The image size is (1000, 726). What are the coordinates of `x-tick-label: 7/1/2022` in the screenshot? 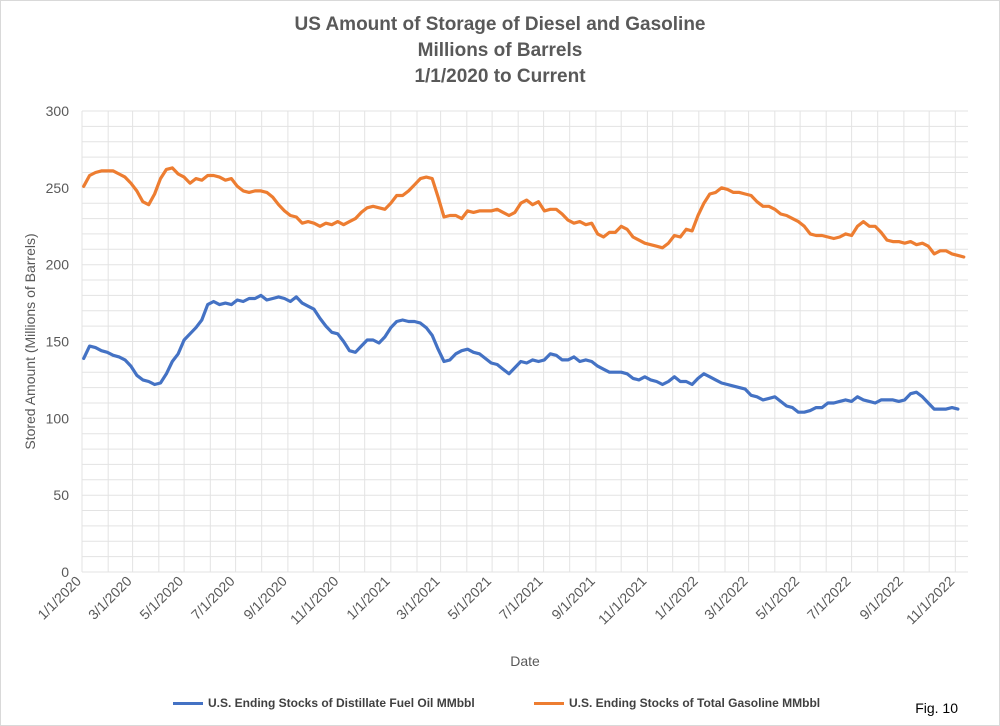 It's located at (829, 598).